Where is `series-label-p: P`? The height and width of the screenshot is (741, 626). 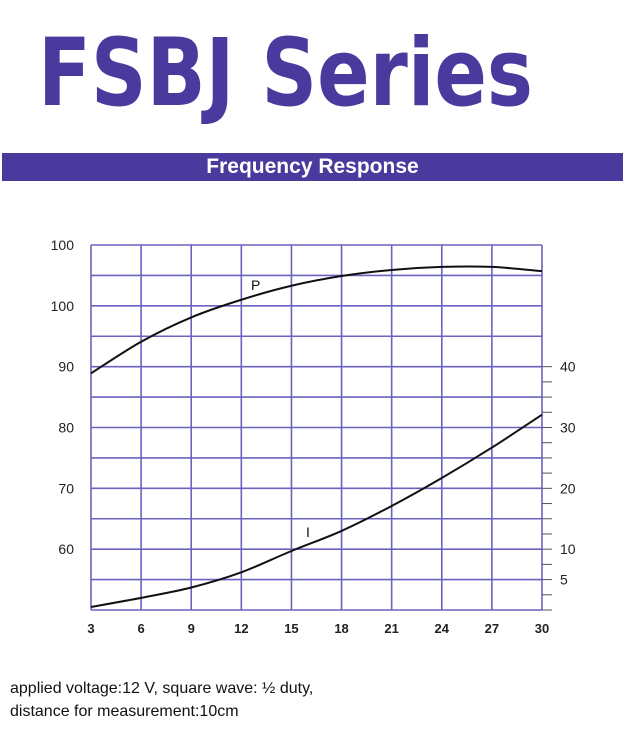 series-label-p: P is located at coordinates (255, 285).